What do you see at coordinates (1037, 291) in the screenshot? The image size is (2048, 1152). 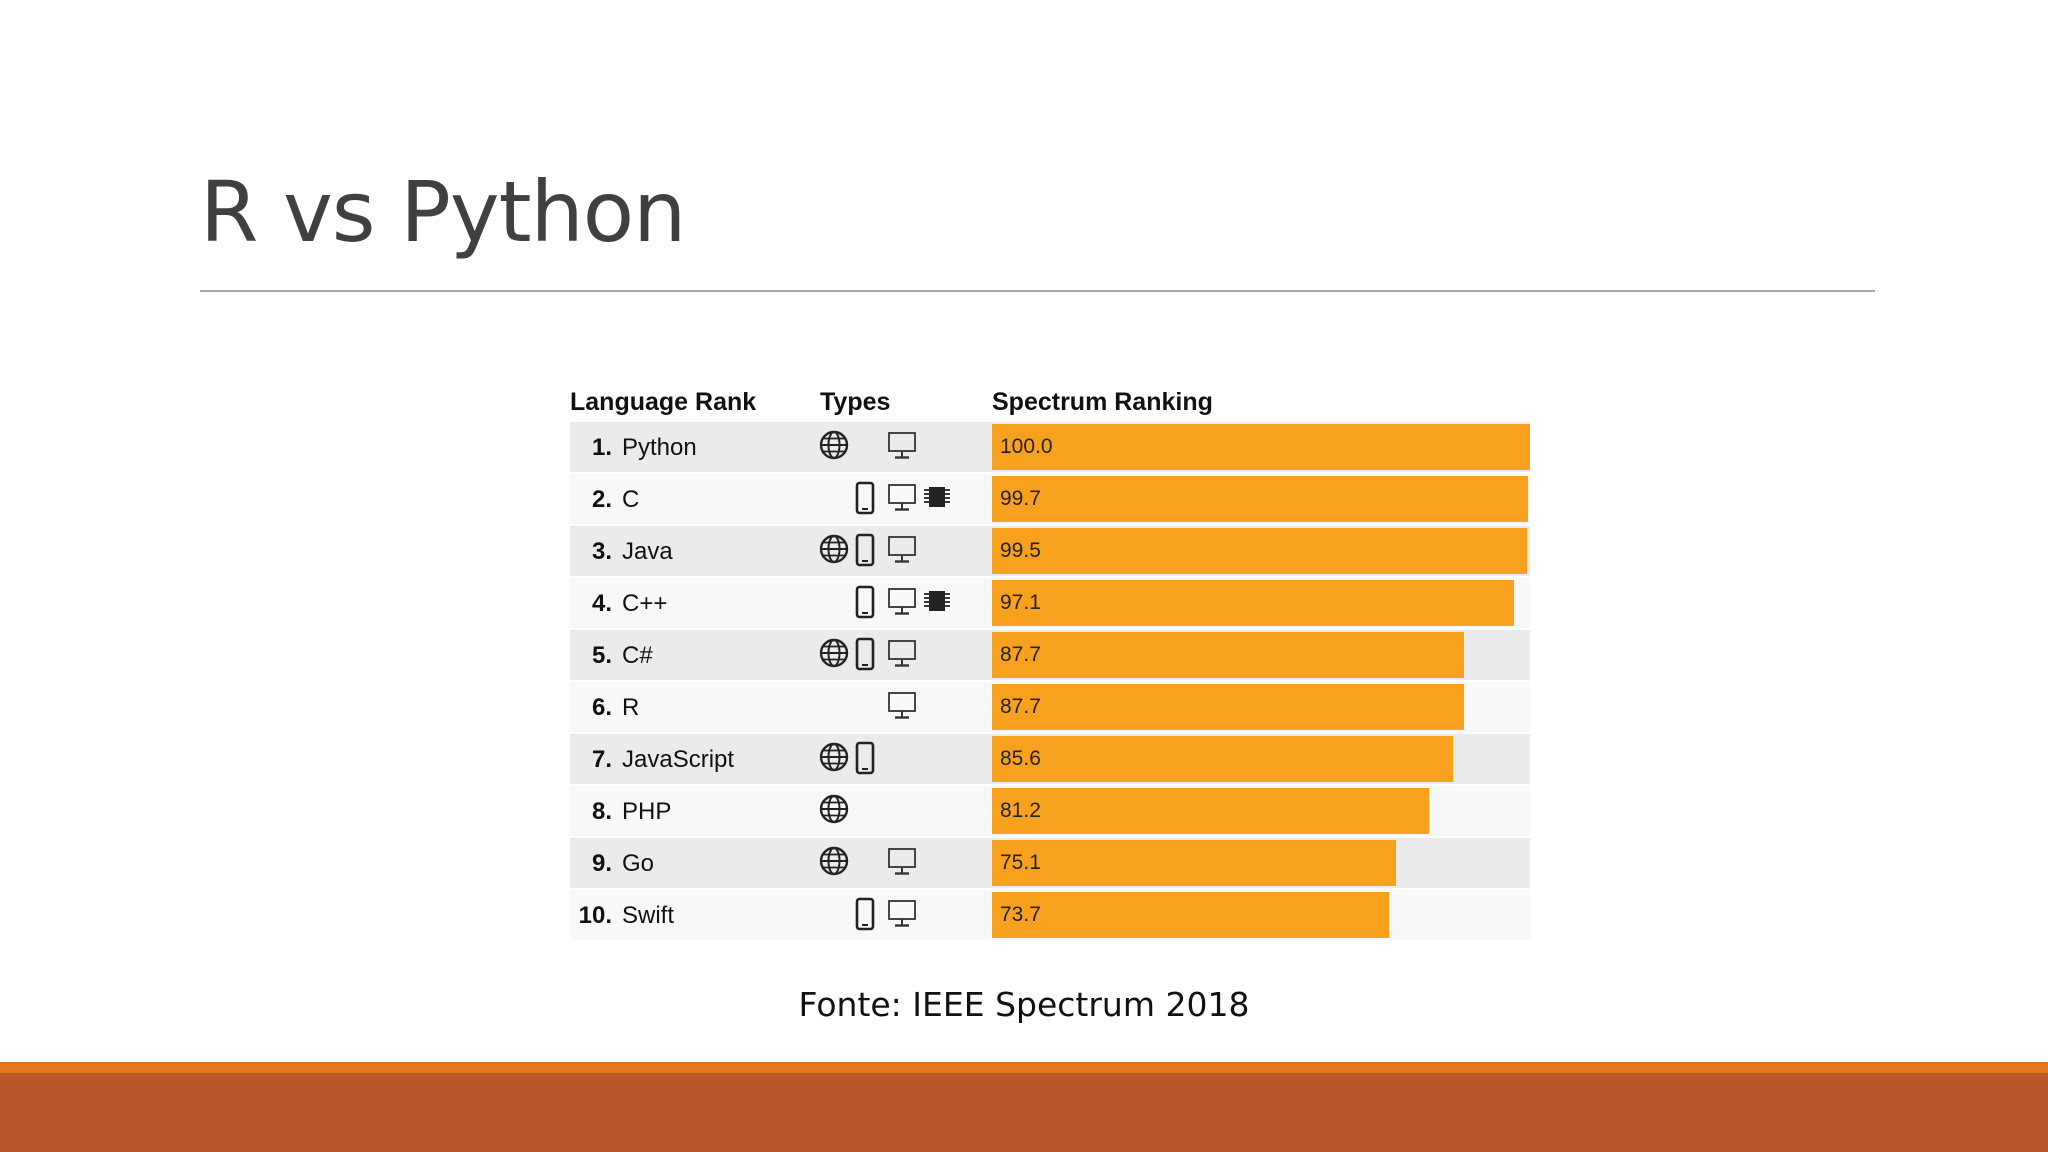 I see `title-divider` at bounding box center [1037, 291].